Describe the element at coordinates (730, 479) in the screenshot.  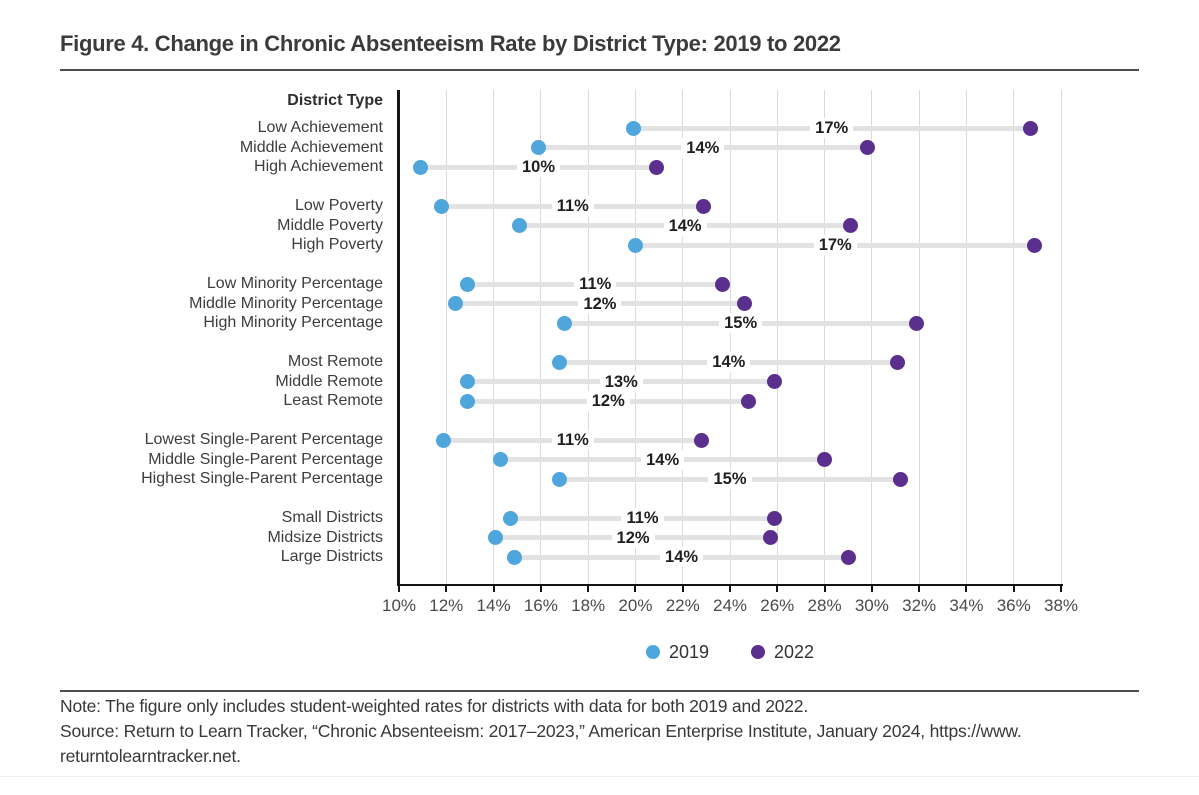
I see `change-value-text: 15%` at that location.